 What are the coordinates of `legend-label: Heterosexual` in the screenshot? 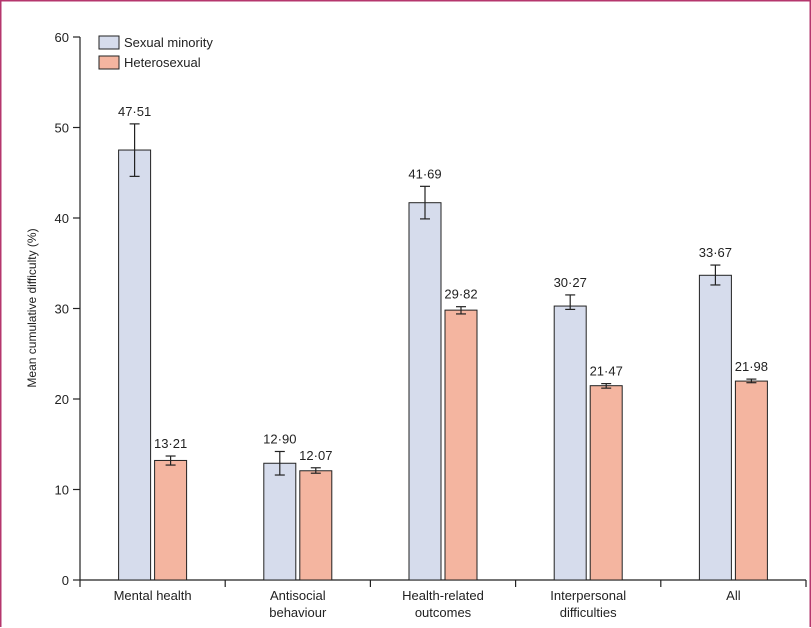 It's located at (162, 62).